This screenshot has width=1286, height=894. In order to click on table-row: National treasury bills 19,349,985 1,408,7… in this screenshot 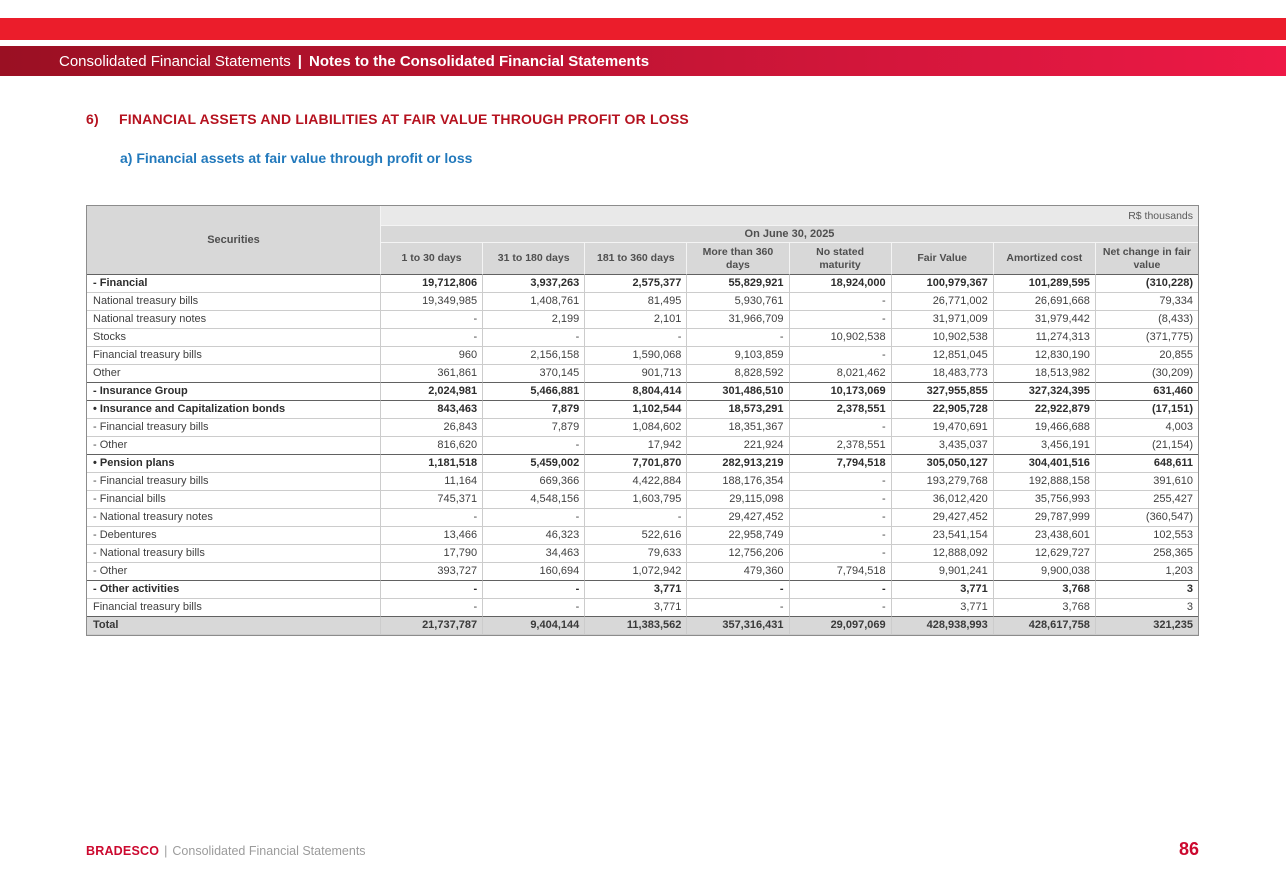, I will do `click(642, 302)`.